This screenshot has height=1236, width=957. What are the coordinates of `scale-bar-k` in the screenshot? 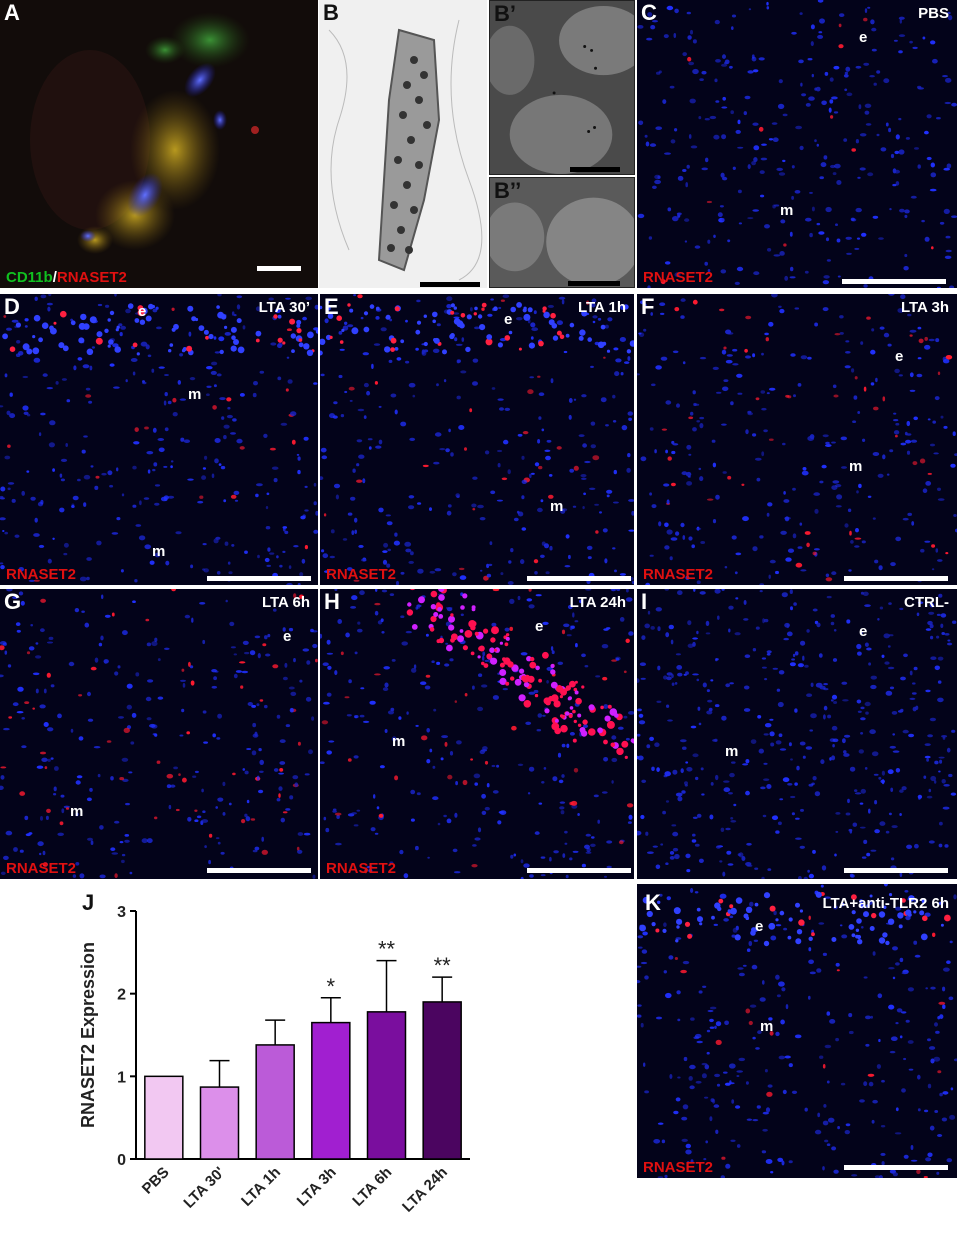 It's located at (896, 1167).